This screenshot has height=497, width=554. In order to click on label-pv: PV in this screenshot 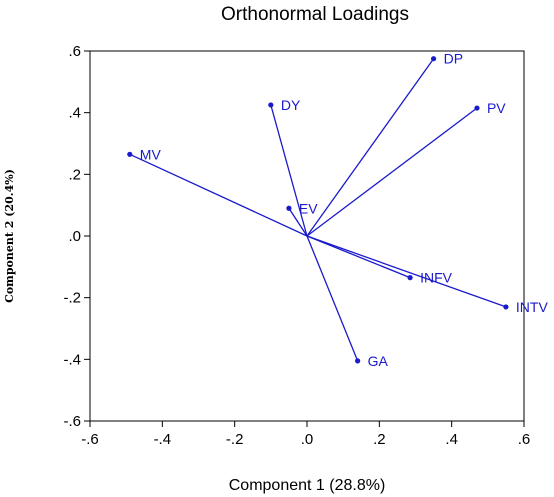, I will do `click(496, 108)`.